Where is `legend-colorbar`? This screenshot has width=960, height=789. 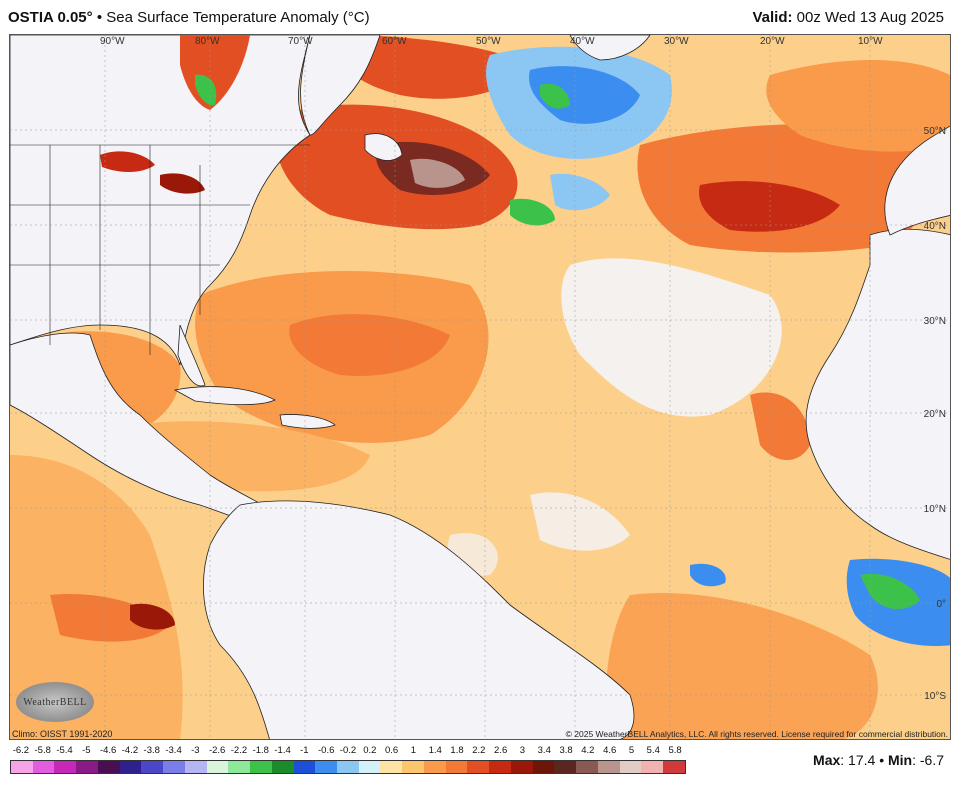 legend-colorbar is located at coordinates (348, 767).